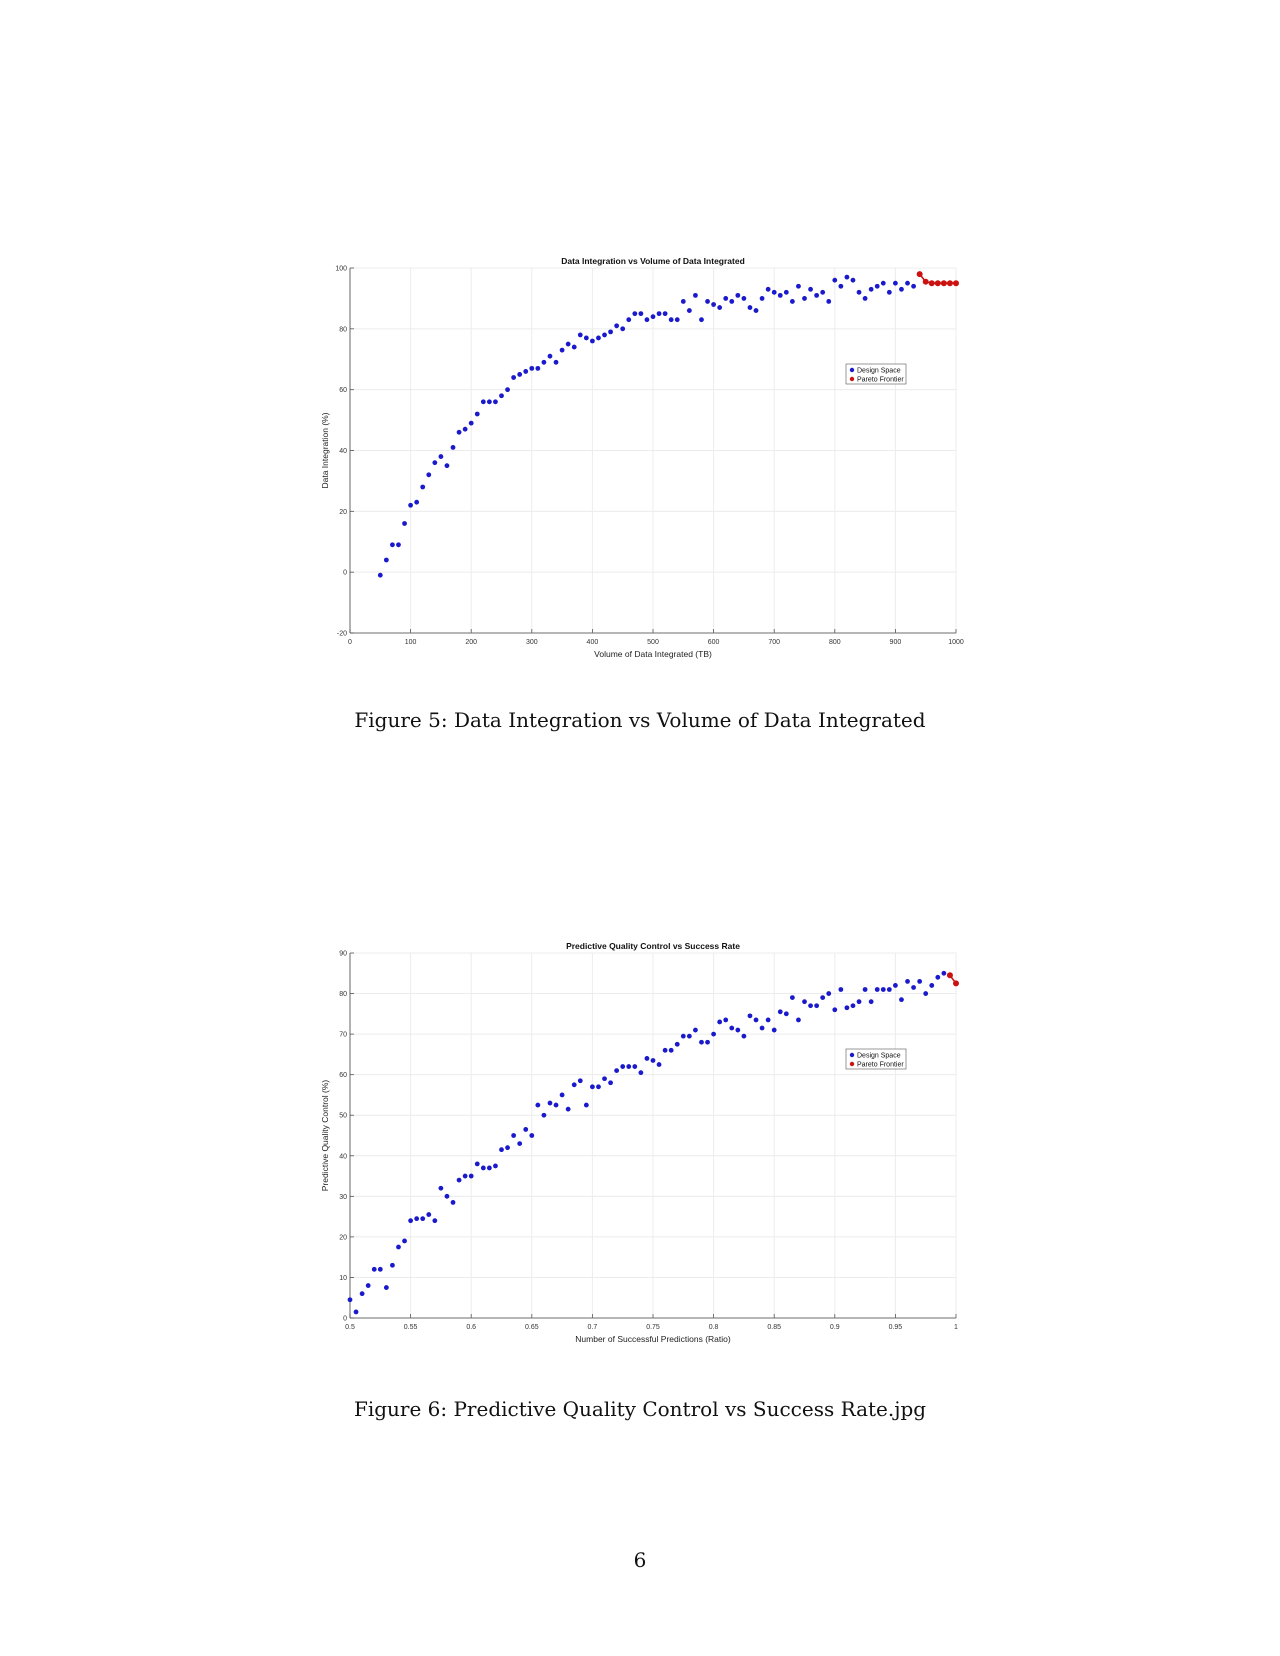 Image resolution: width=1280 pixels, height=1656 pixels. I want to click on y-tick-label: 60, so click(343, 390).